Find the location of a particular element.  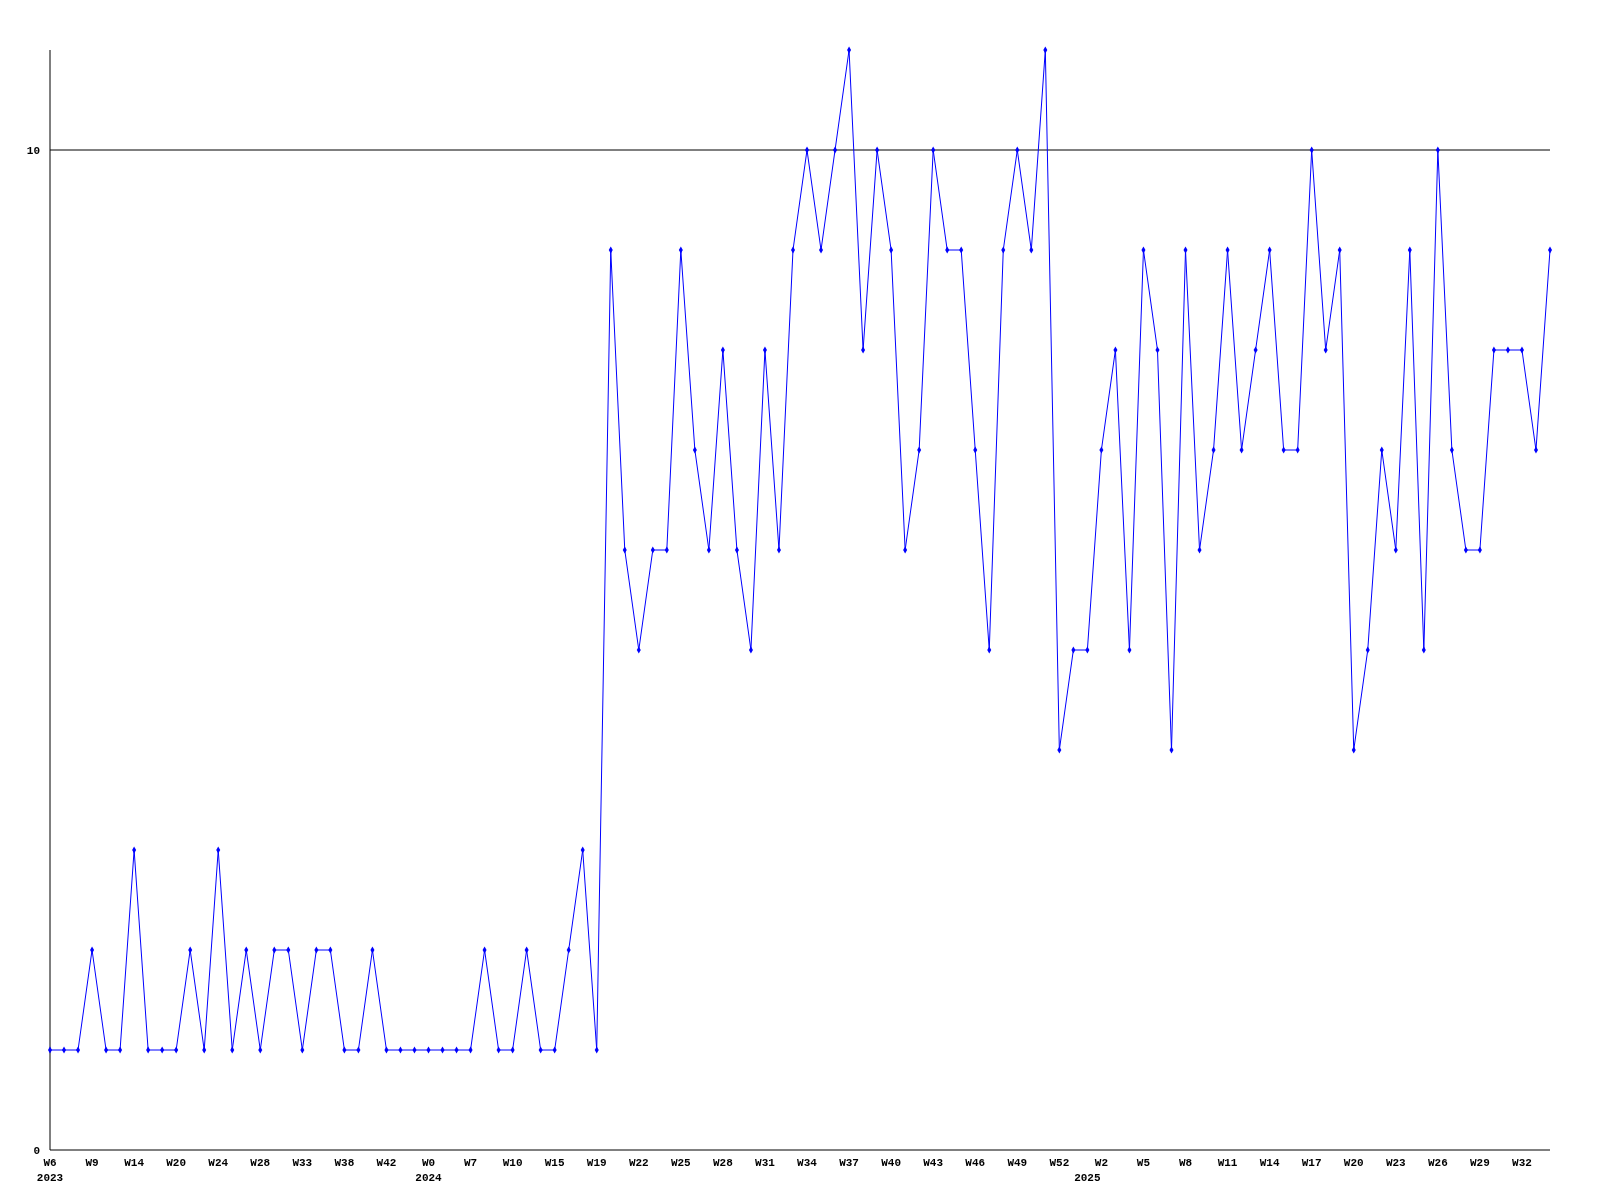

x-tick-label: W11 is located at coordinates (1227, 1163).